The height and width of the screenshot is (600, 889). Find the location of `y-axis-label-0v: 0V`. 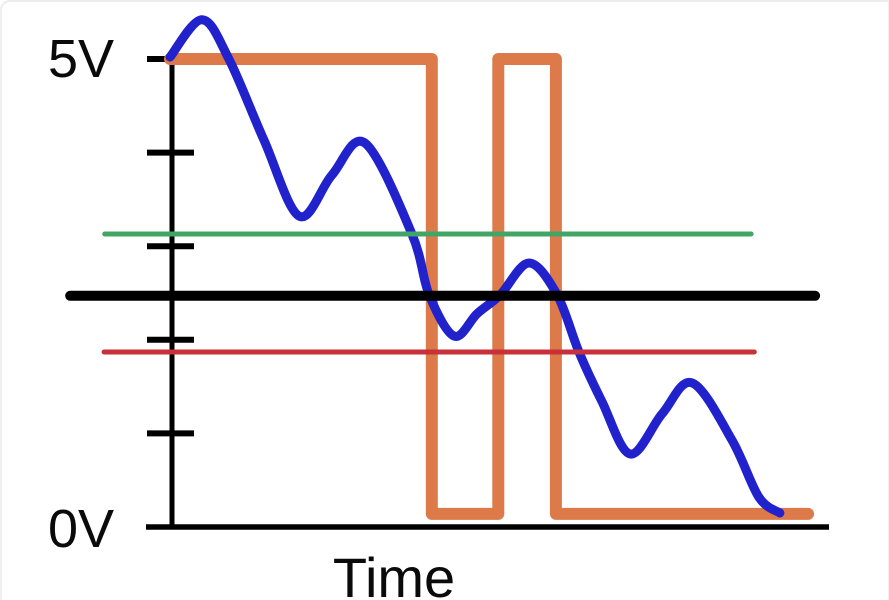

y-axis-label-0v: 0V is located at coordinates (80, 529).